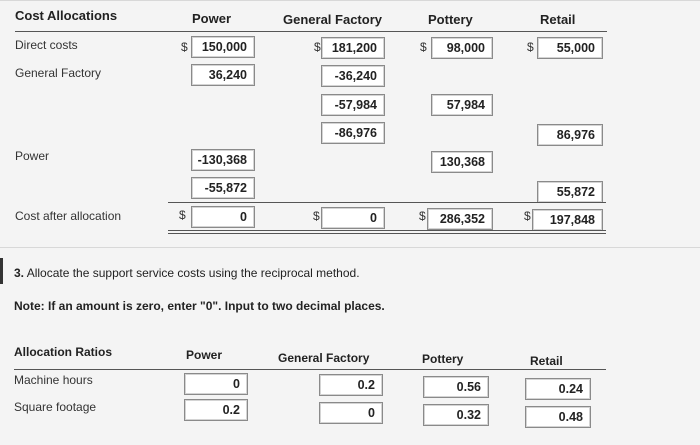 The image size is (700, 445). I want to click on direct-costs-gf-input: 181,200, so click(353, 48).